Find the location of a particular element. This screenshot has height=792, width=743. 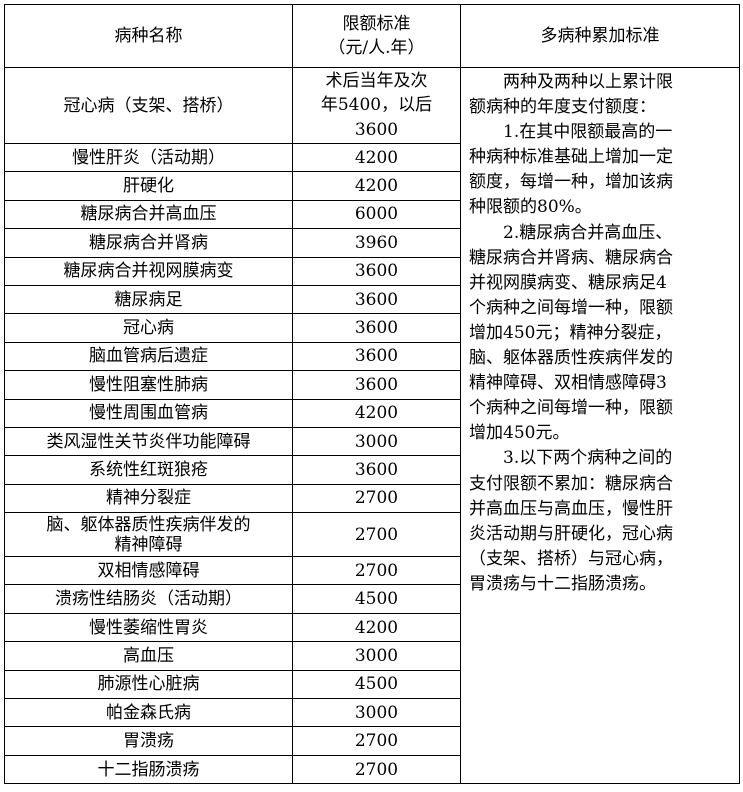

table-row: 肝硬化 4200 is located at coordinates (372, 186).